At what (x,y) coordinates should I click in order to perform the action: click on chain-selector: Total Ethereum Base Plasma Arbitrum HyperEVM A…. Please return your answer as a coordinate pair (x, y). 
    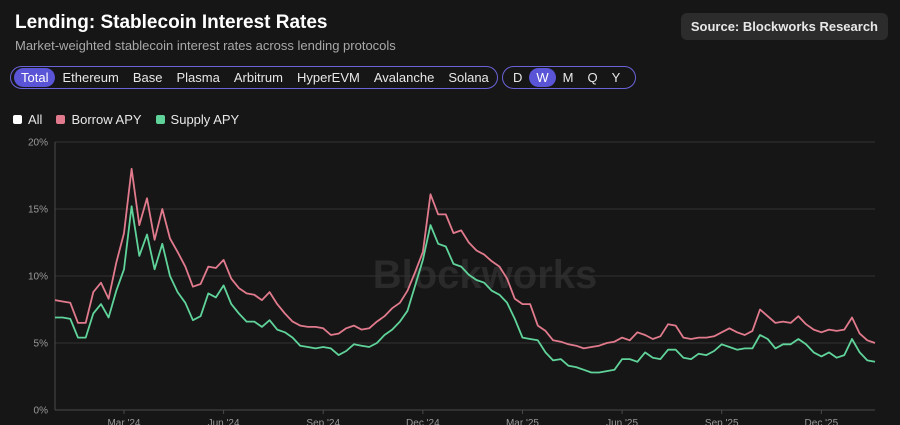
    Looking at the image, I should click on (254, 77).